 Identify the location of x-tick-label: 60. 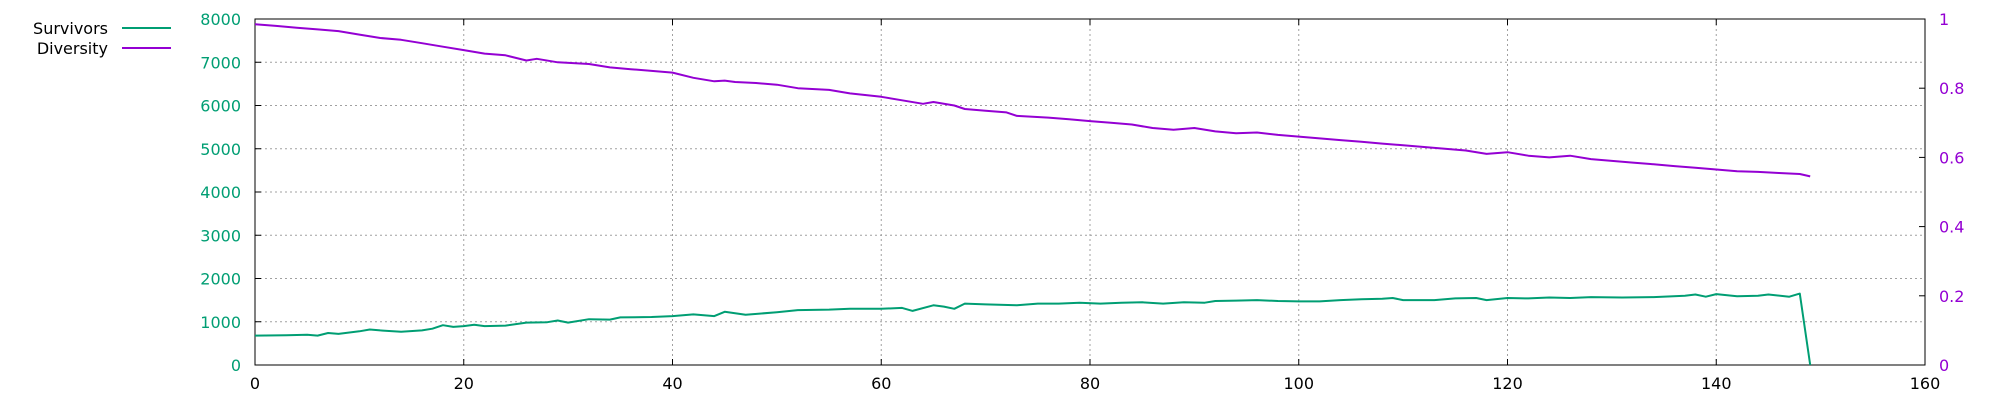
(881, 383).